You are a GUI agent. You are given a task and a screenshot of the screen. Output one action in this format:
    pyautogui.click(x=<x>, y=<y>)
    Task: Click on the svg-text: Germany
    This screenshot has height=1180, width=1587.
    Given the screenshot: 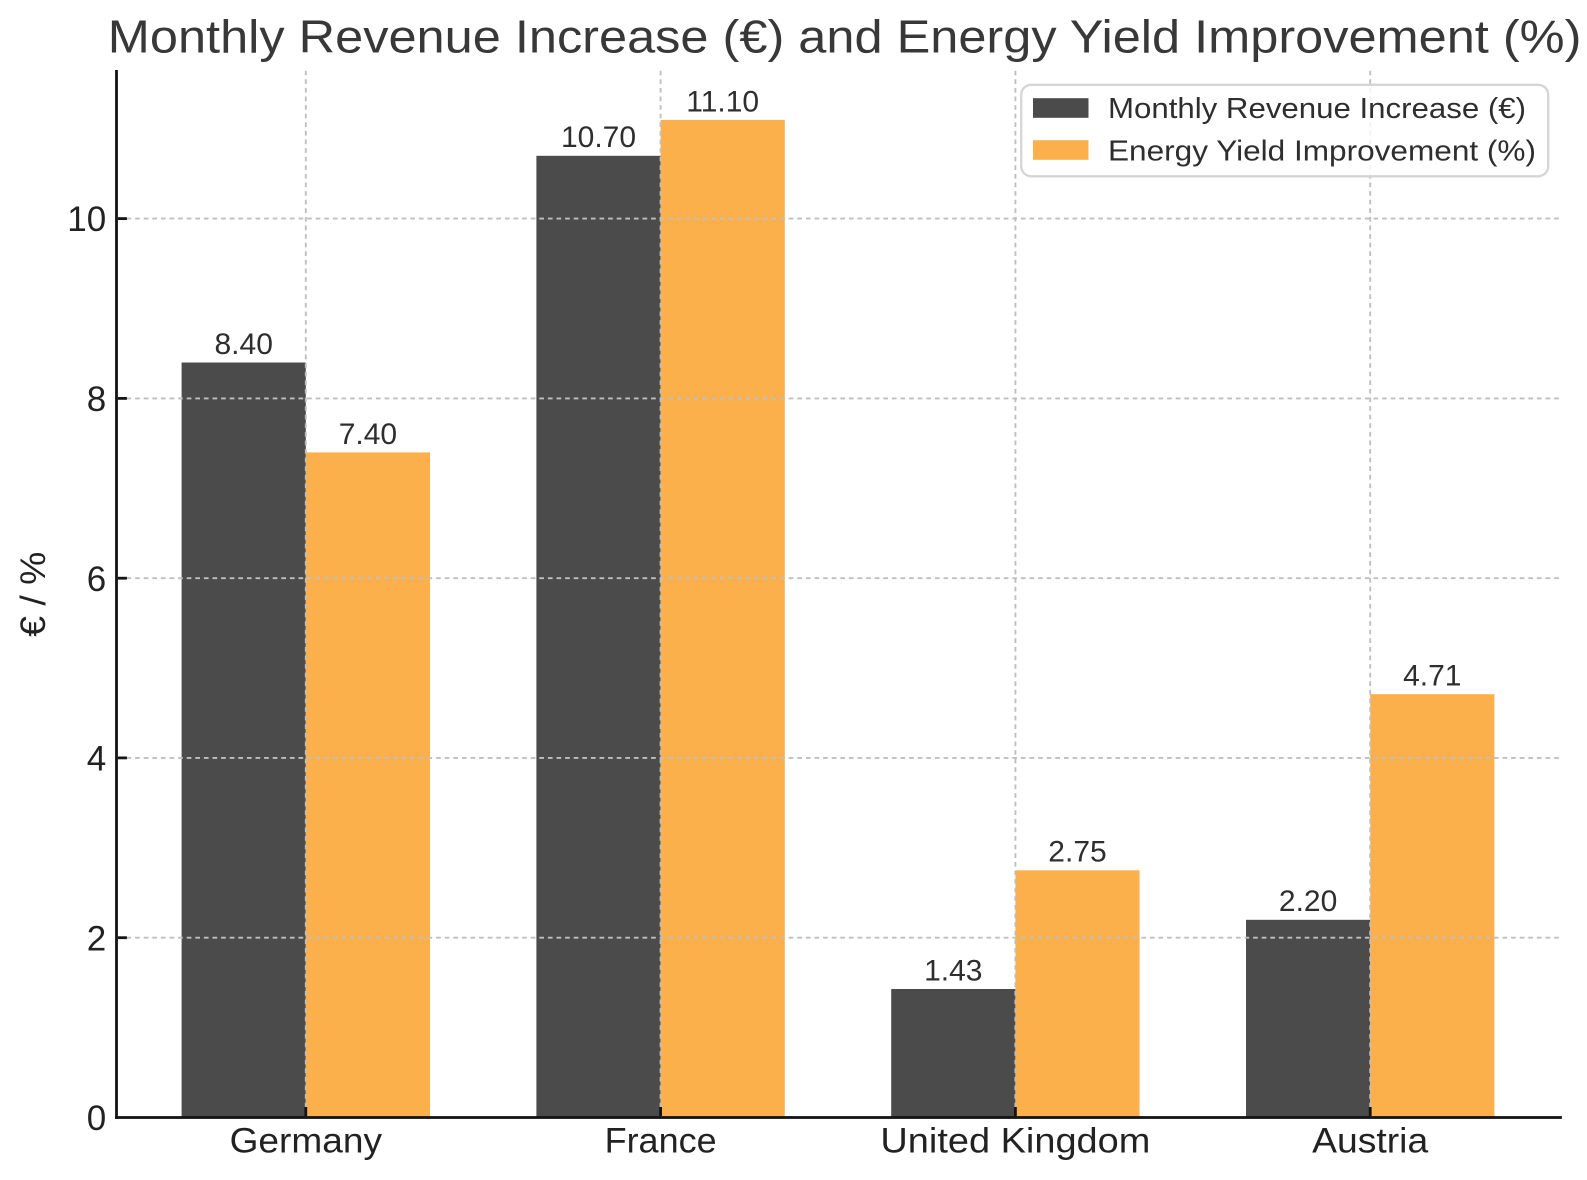 What is the action you would take?
    pyautogui.click(x=306, y=1140)
    